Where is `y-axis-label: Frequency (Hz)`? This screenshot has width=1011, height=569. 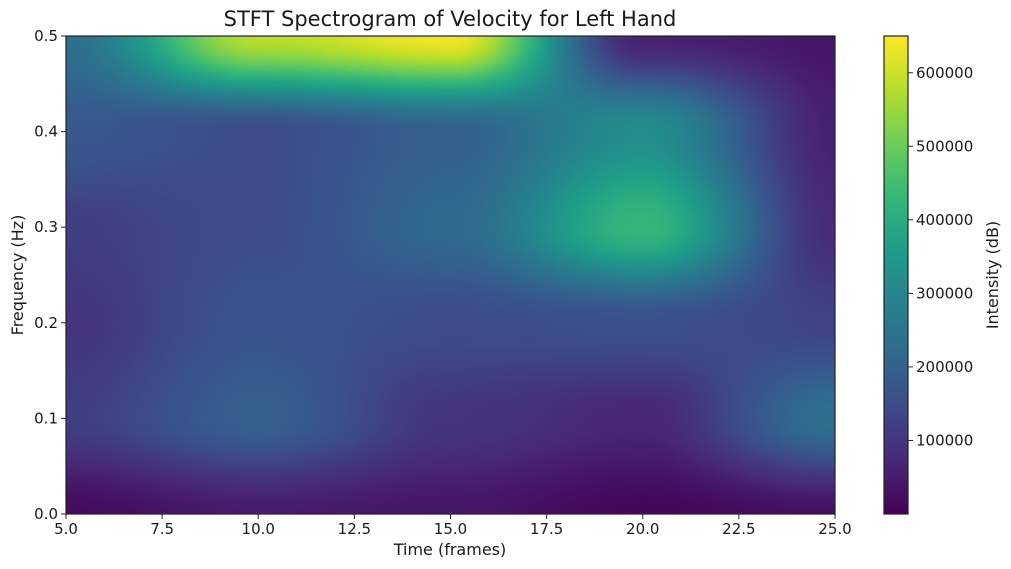
y-axis-label: Frequency (Hz) is located at coordinates (17, 275).